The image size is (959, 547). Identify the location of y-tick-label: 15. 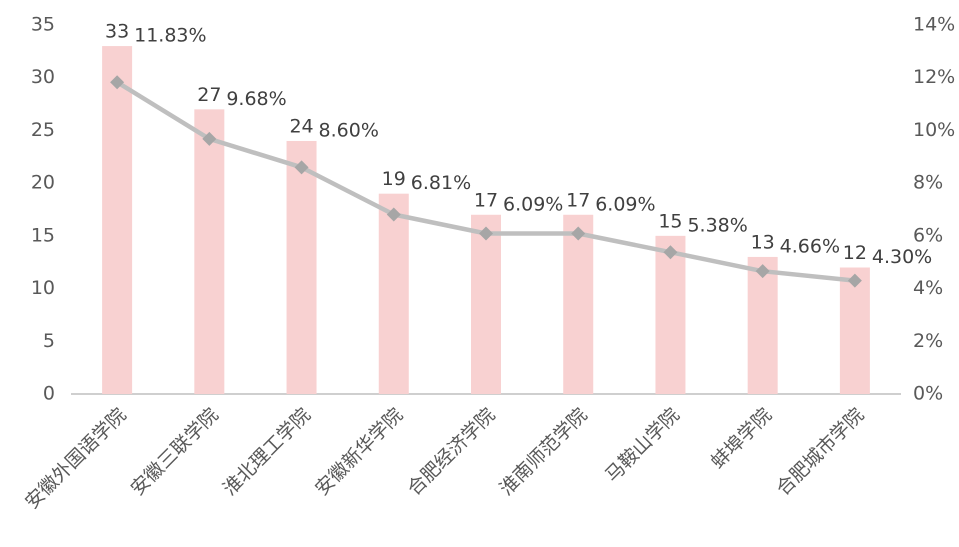
(43, 235).